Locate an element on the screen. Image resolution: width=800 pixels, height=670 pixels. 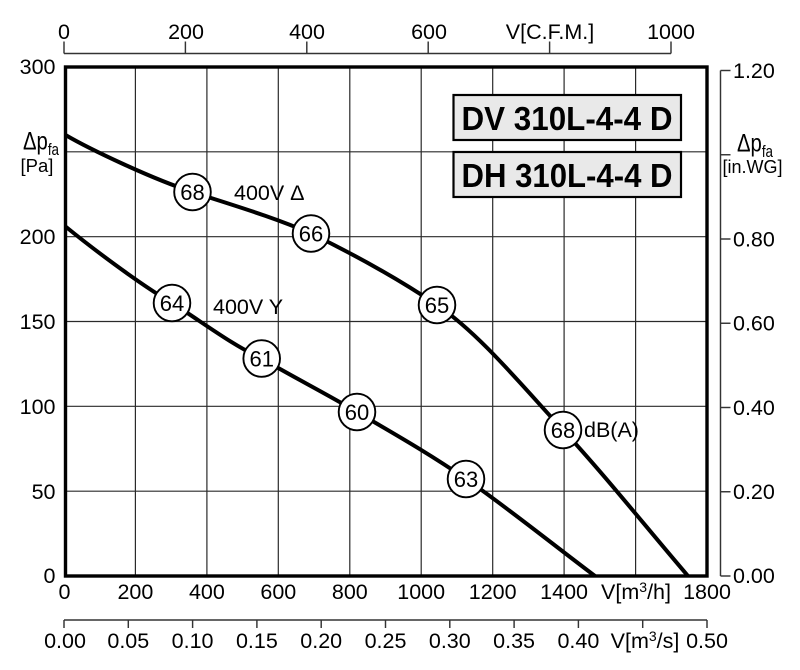
svg-text: 100 is located at coordinates (38, 407).